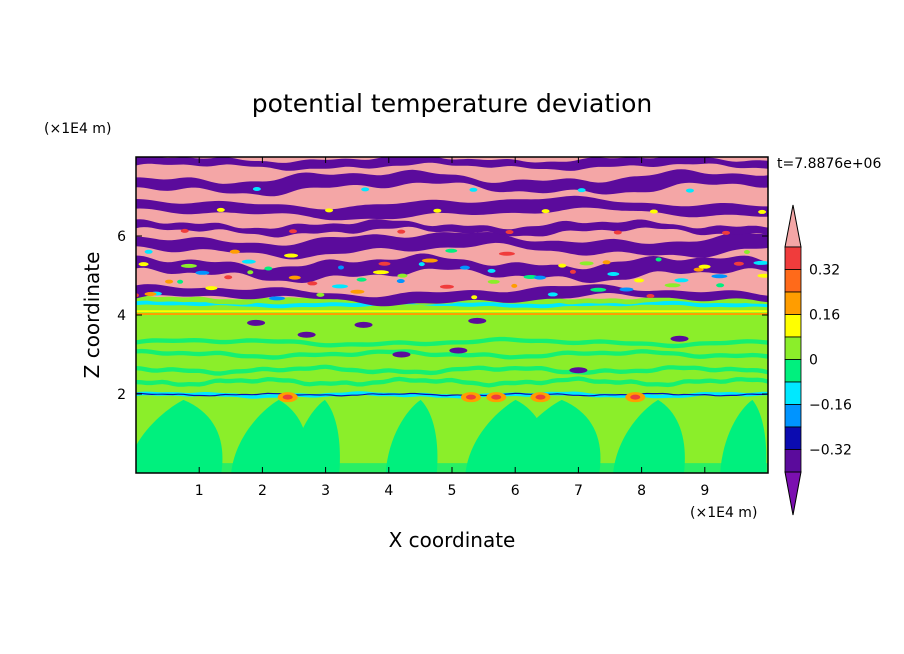  What do you see at coordinates (704, 491) in the screenshot?
I see `x-tick-label: 9` at bounding box center [704, 491].